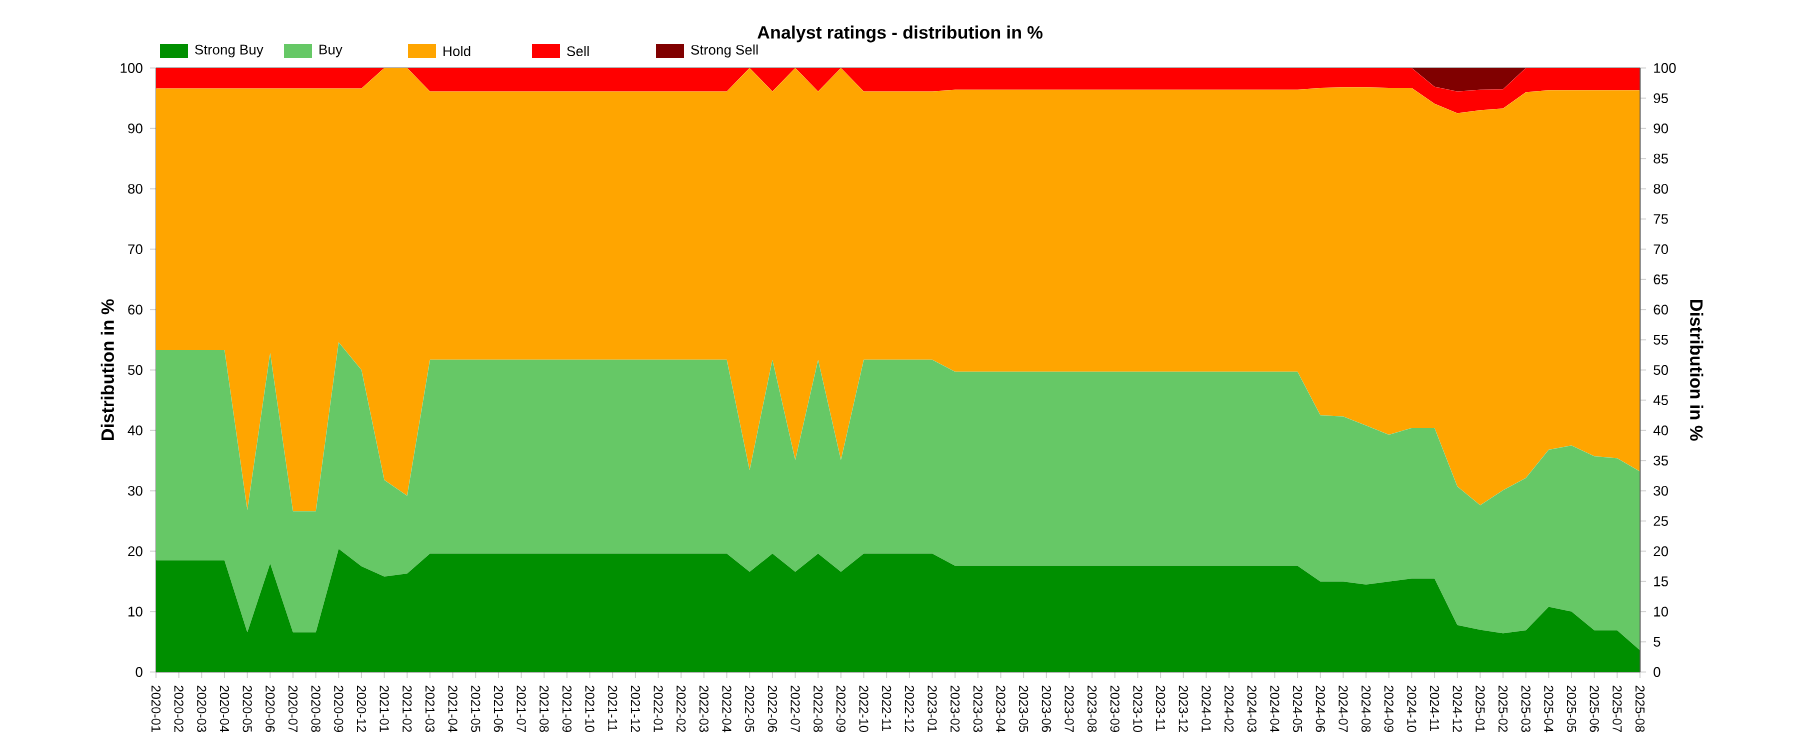 This screenshot has height=750, width=1800. Describe the element at coordinates (900, 34) in the screenshot. I see `chart-title: Analyst ratings - distribution in %` at that location.